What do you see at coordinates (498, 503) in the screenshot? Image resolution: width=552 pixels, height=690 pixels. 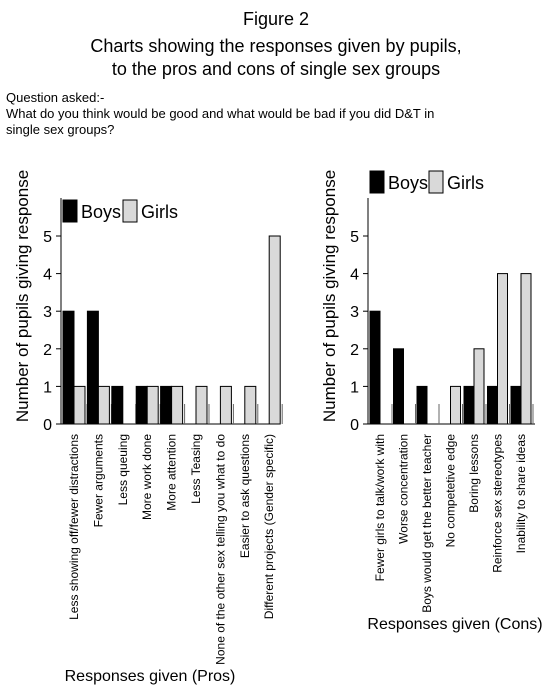 I see `cons-category-label: Reinforce sex stereotypes` at bounding box center [498, 503].